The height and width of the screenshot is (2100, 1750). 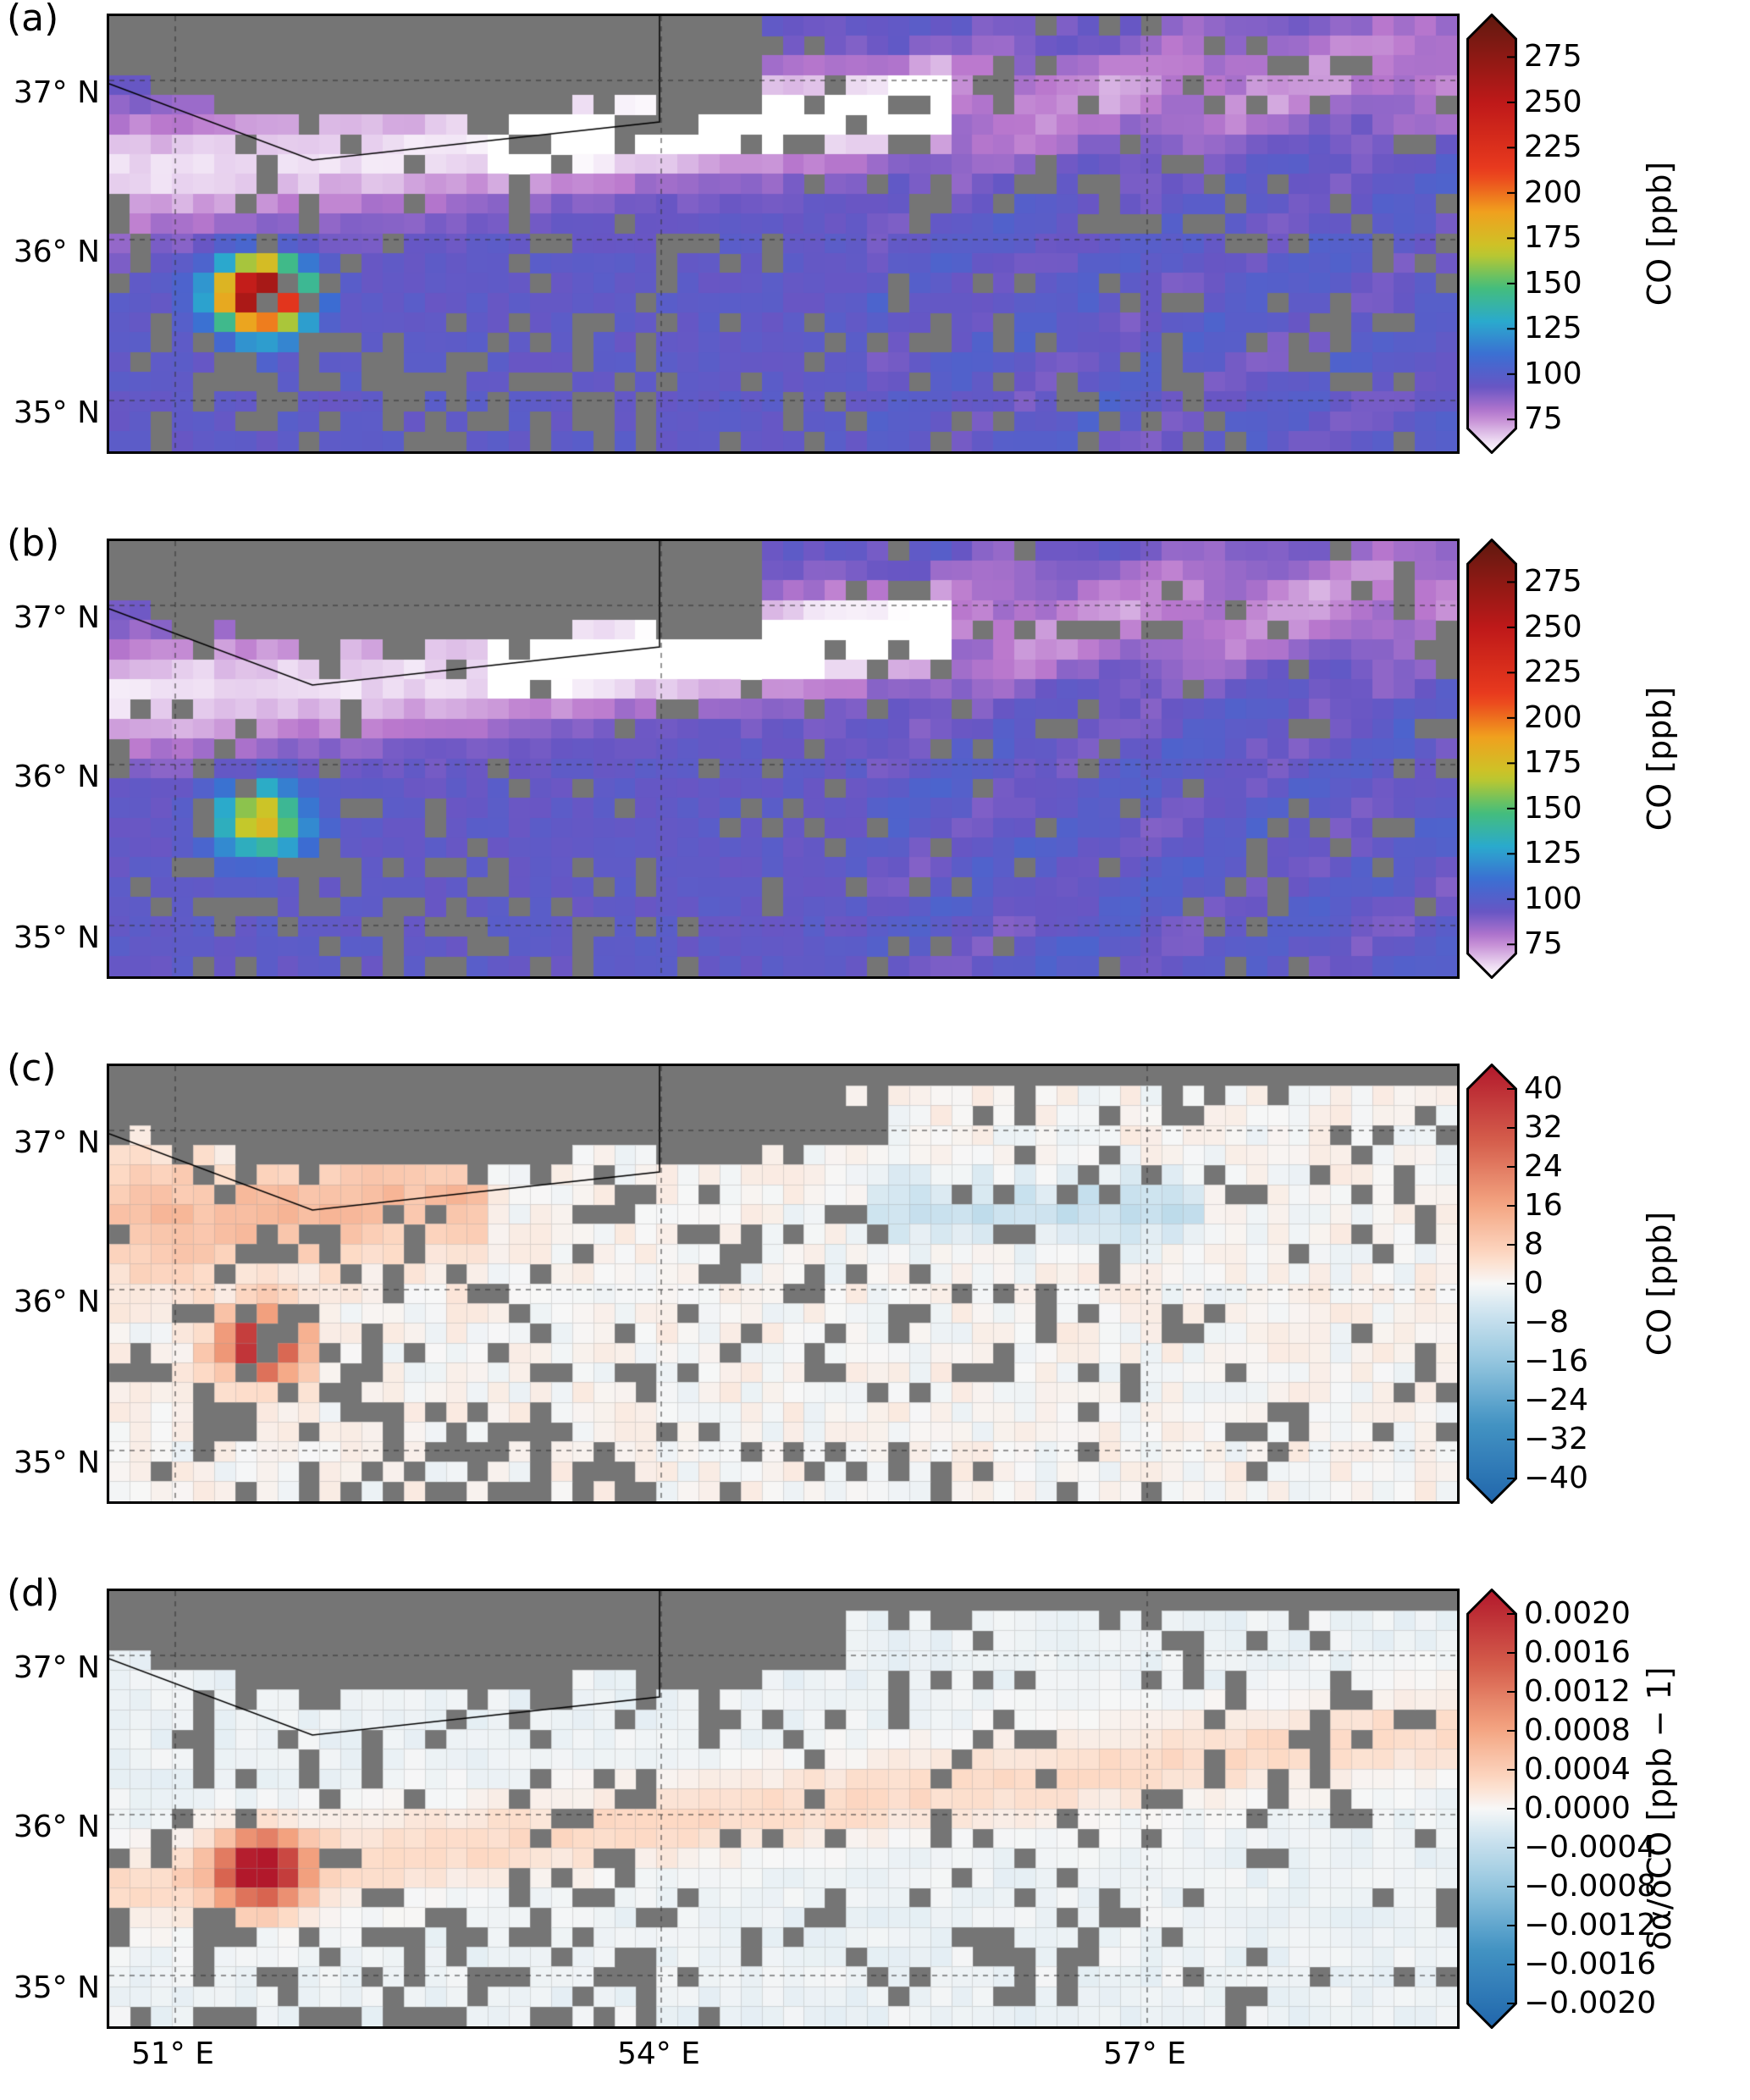 What do you see at coordinates (32, 1068) in the screenshot?
I see `panel-label: (c)` at bounding box center [32, 1068].